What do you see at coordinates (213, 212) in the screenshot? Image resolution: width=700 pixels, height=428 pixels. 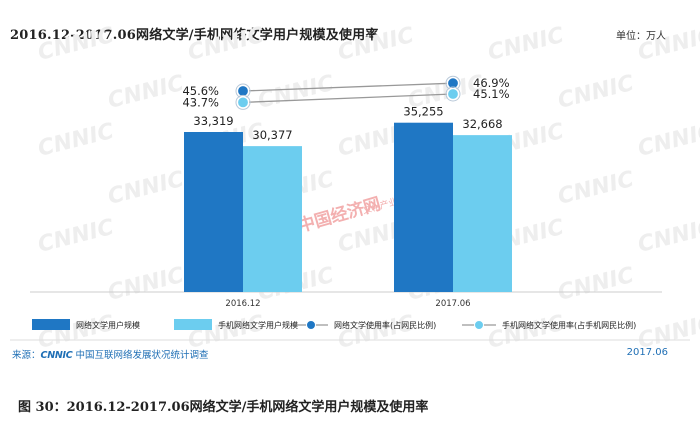 I see `bar-web-literature-2016.12` at bounding box center [213, 212].